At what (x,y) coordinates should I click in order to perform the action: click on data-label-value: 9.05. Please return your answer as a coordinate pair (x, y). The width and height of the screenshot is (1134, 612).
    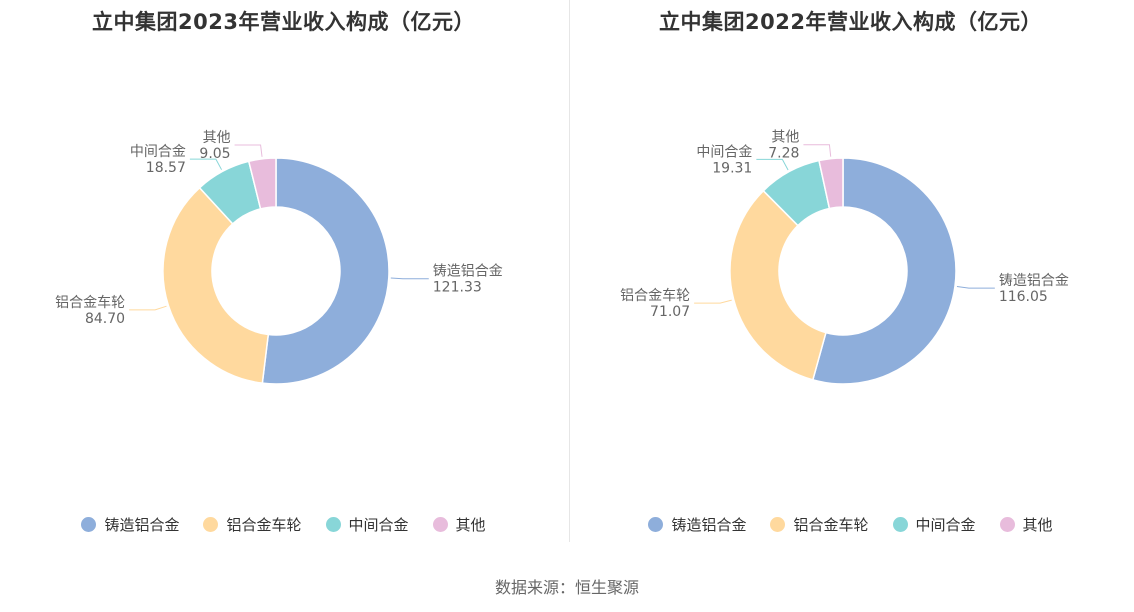
    Looking at the image, I should click on (214, 154).